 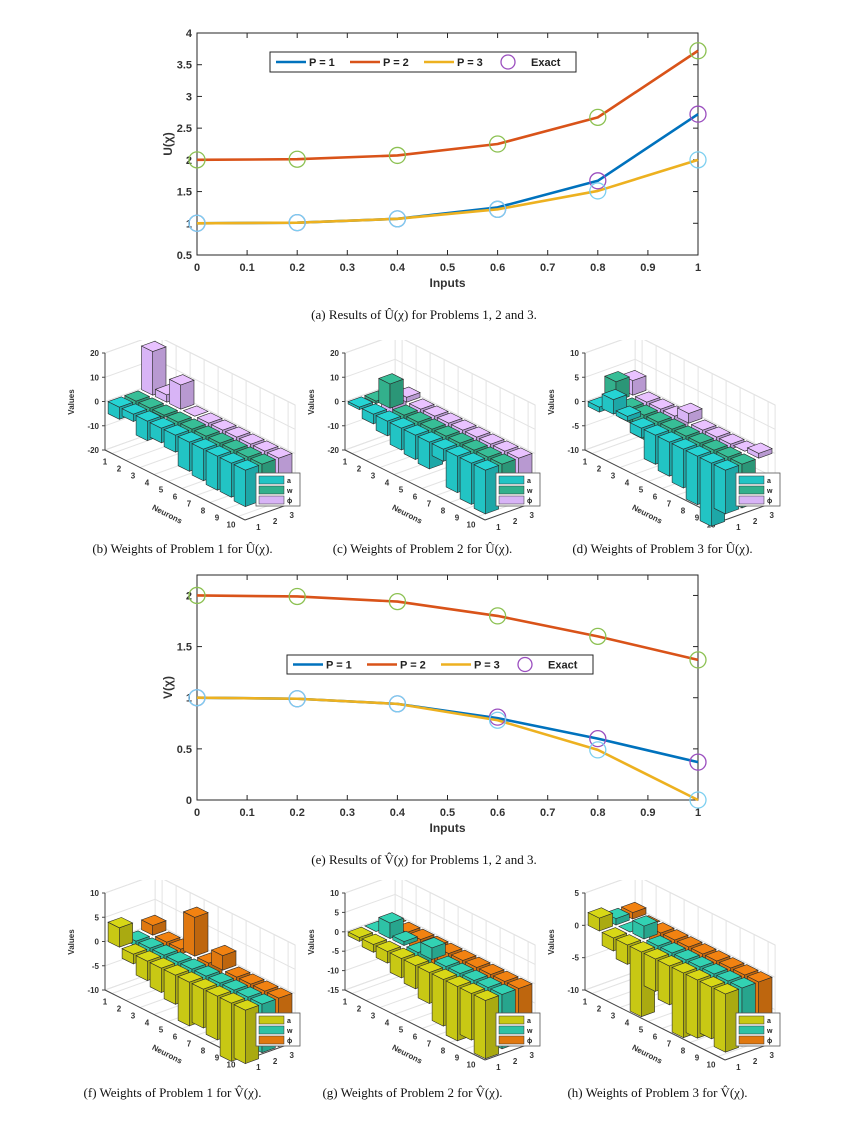 I want to click on legend-label: P = 3, so click(x=470, y=63).